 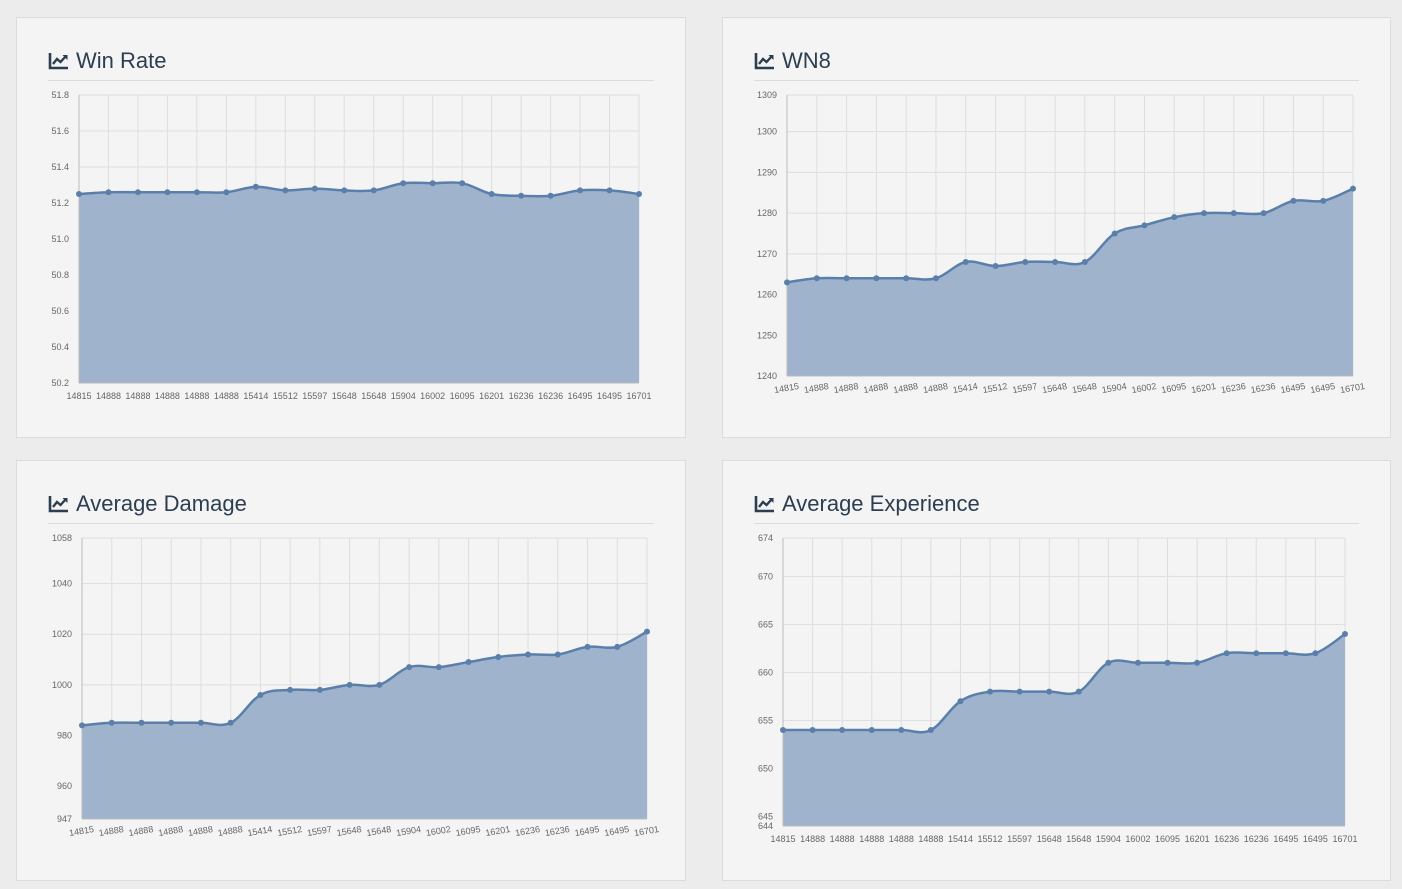 What do you see at coordinates (468, 831) in the screenshot?
I see `x-tick-label: 16095` at bounding box center [468, 831].